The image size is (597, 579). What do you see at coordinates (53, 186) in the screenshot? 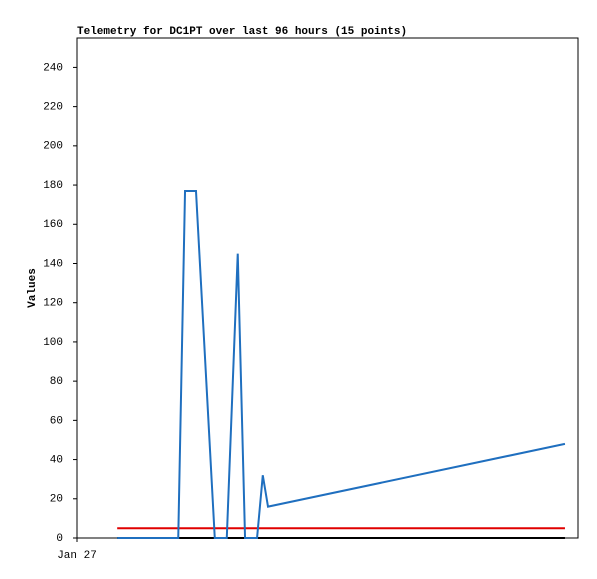
I see `y-tick-label: 180` at bounding box center [53, 186].